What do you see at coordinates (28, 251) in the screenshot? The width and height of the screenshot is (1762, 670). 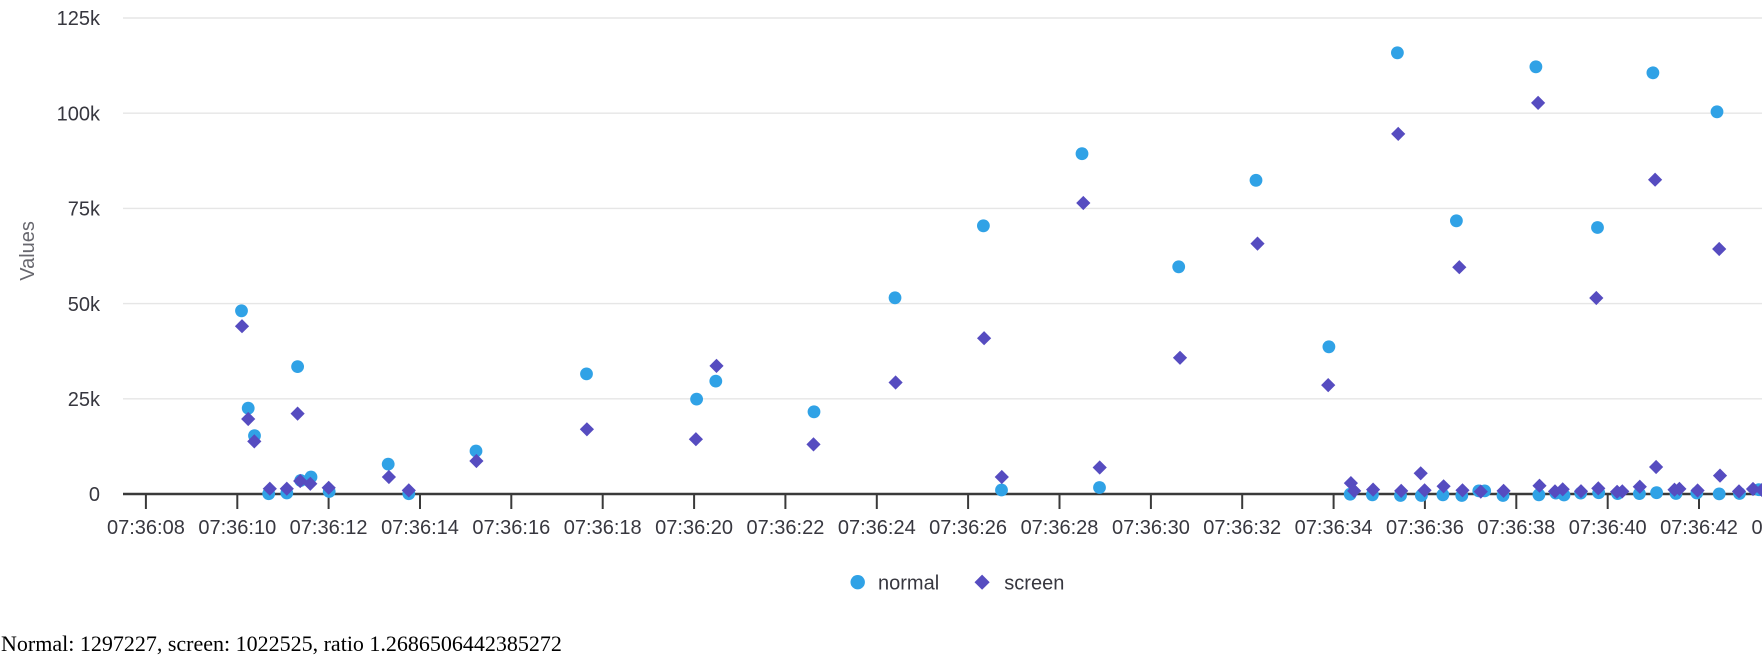 I see `svg-text: Values` at bounding box center [28, 251].